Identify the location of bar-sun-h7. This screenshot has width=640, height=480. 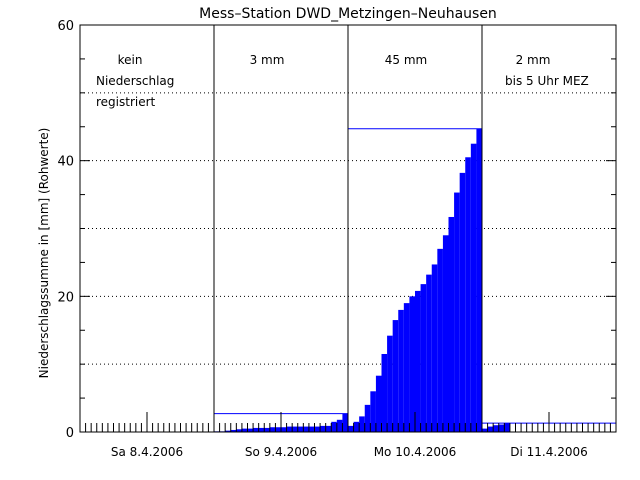
(256, 429).